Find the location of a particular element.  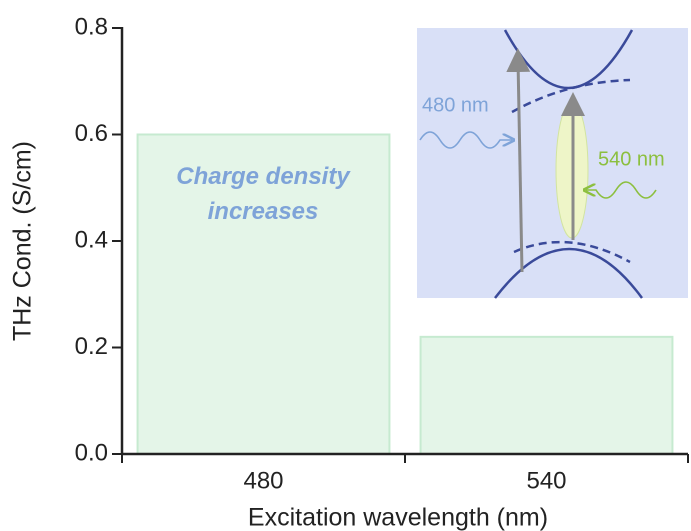

y-tick-label: 0.8 is located at coordinates (91, 26).